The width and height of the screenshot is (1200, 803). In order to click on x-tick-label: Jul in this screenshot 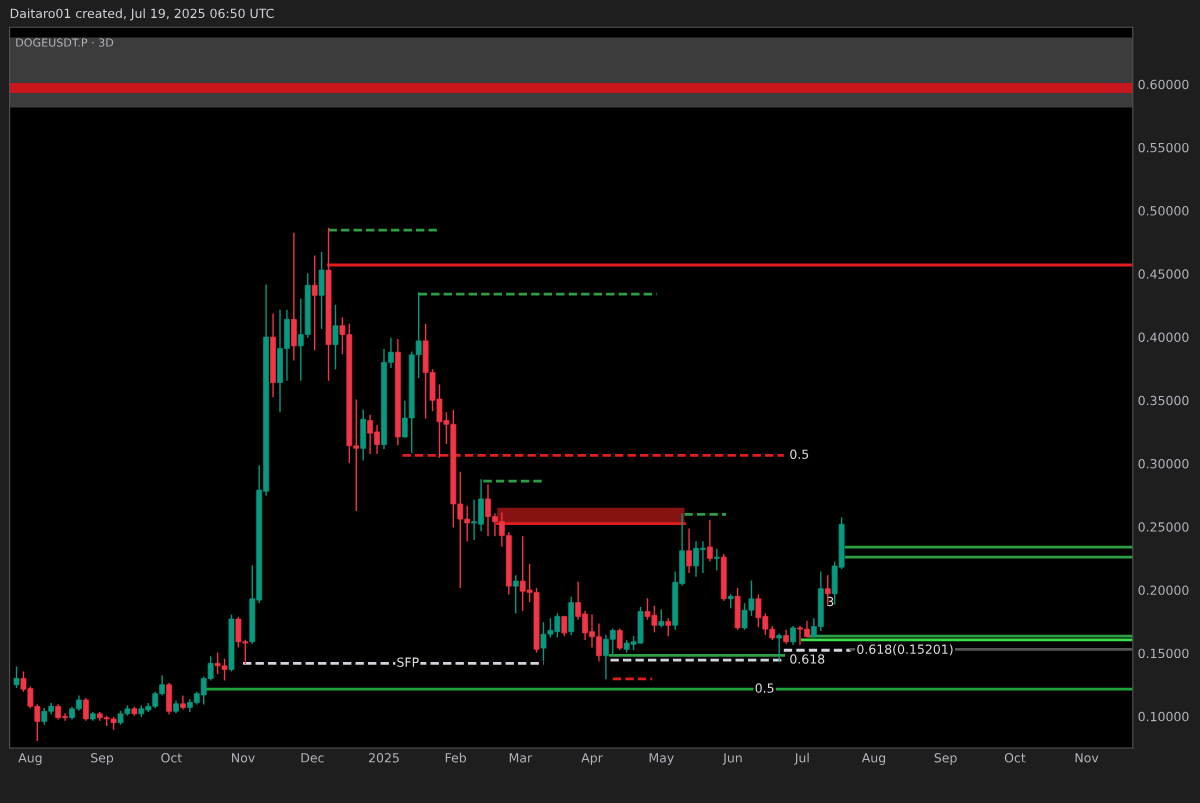, I will do `click(801, 758)`.